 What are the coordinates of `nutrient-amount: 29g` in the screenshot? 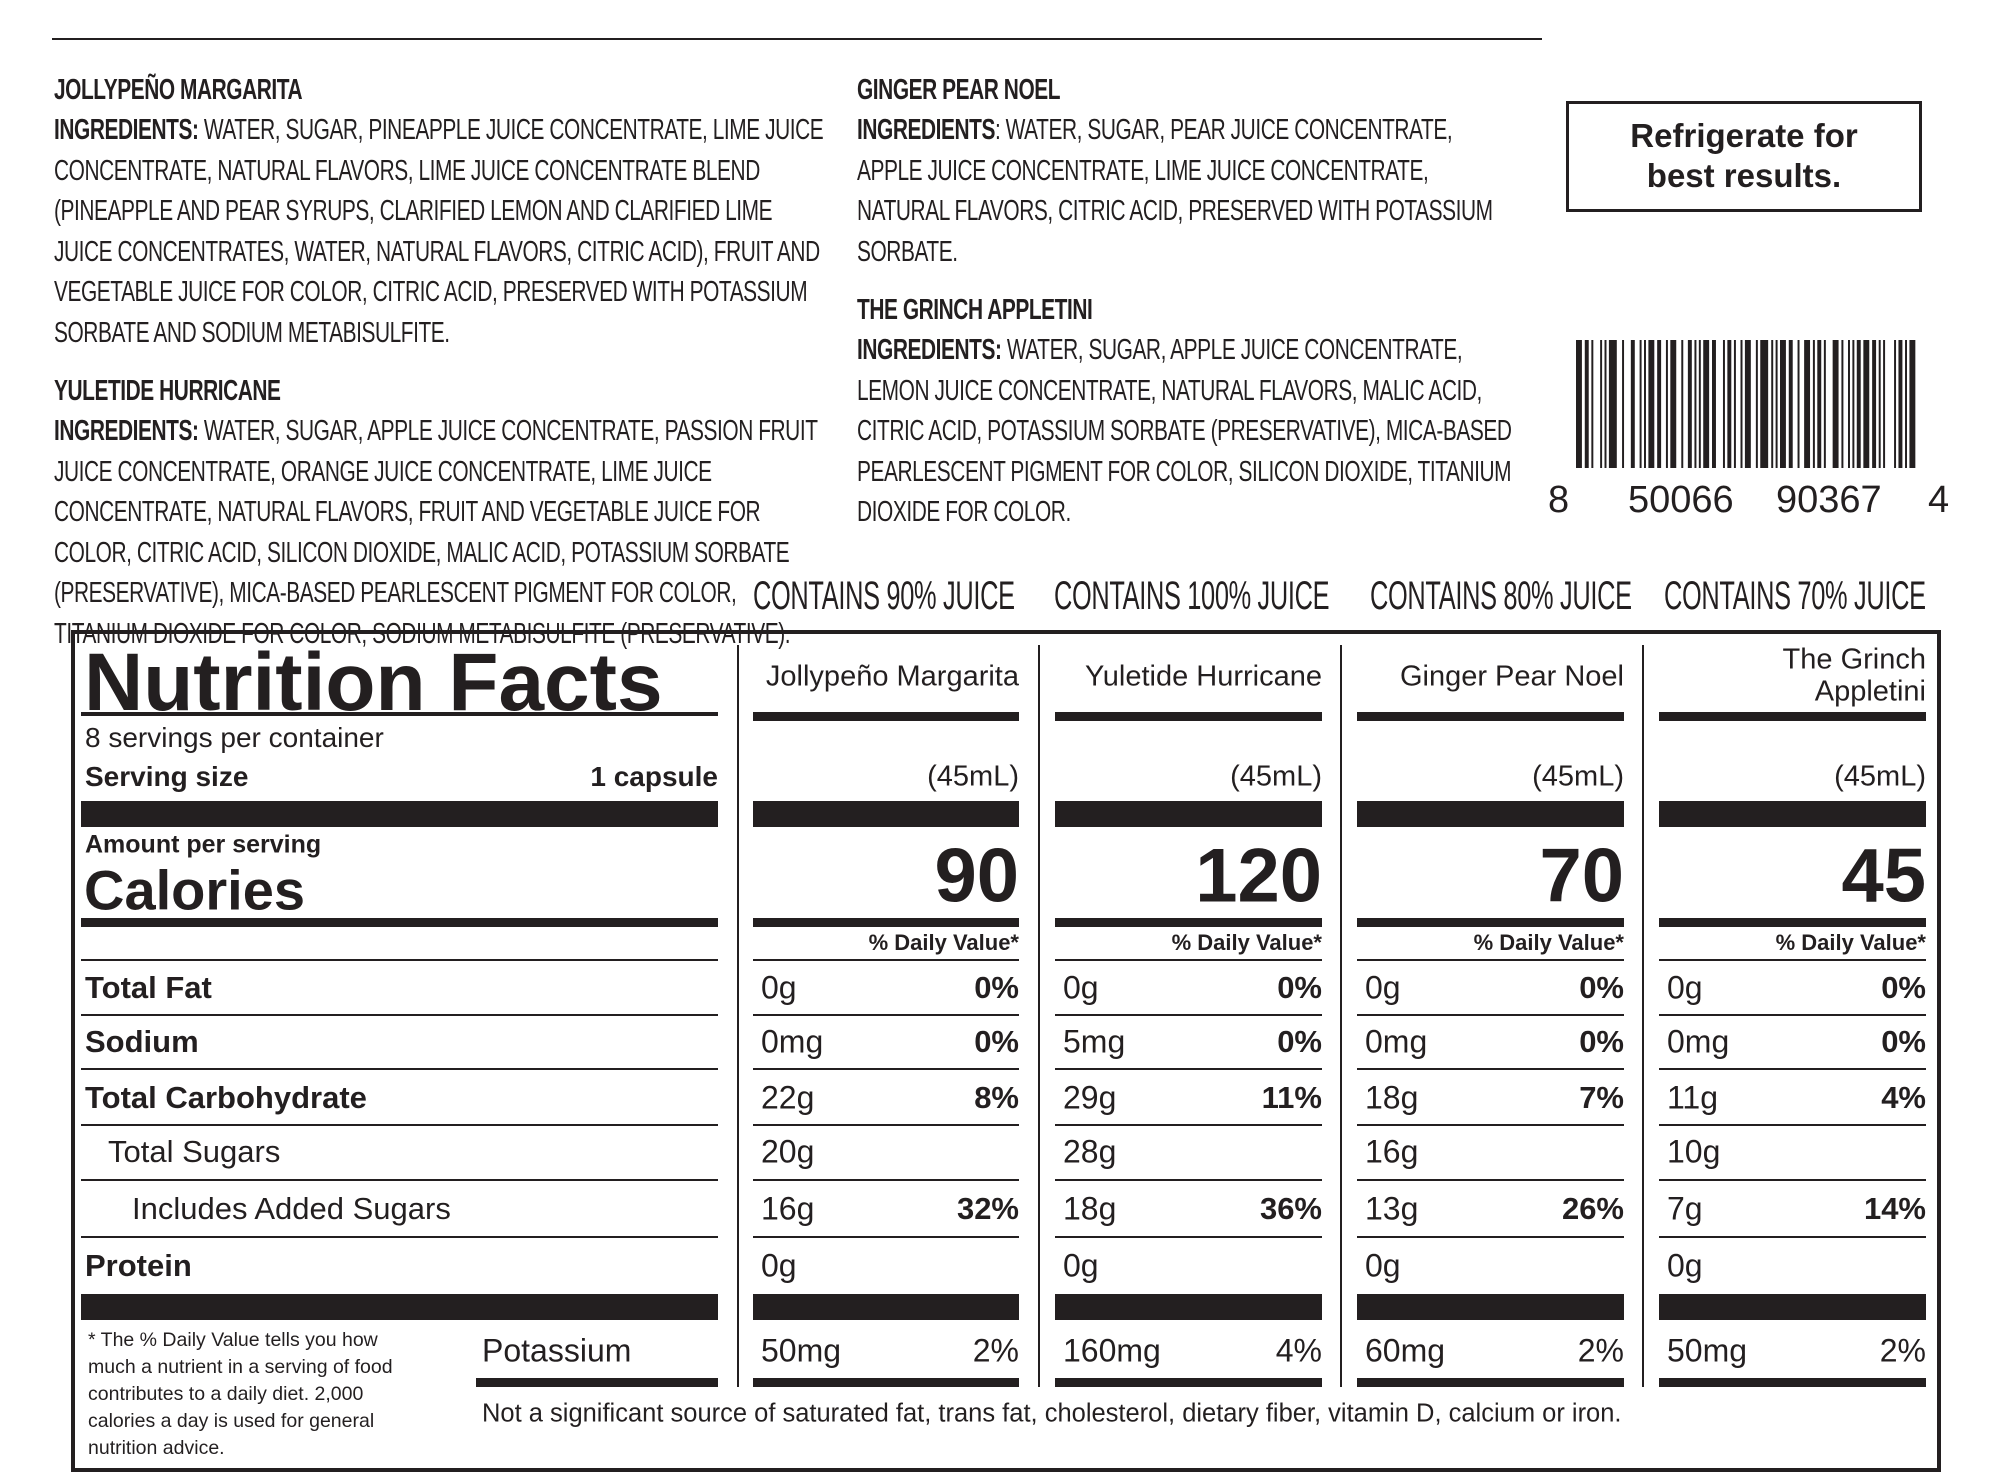 It's located at (1090, 1097).